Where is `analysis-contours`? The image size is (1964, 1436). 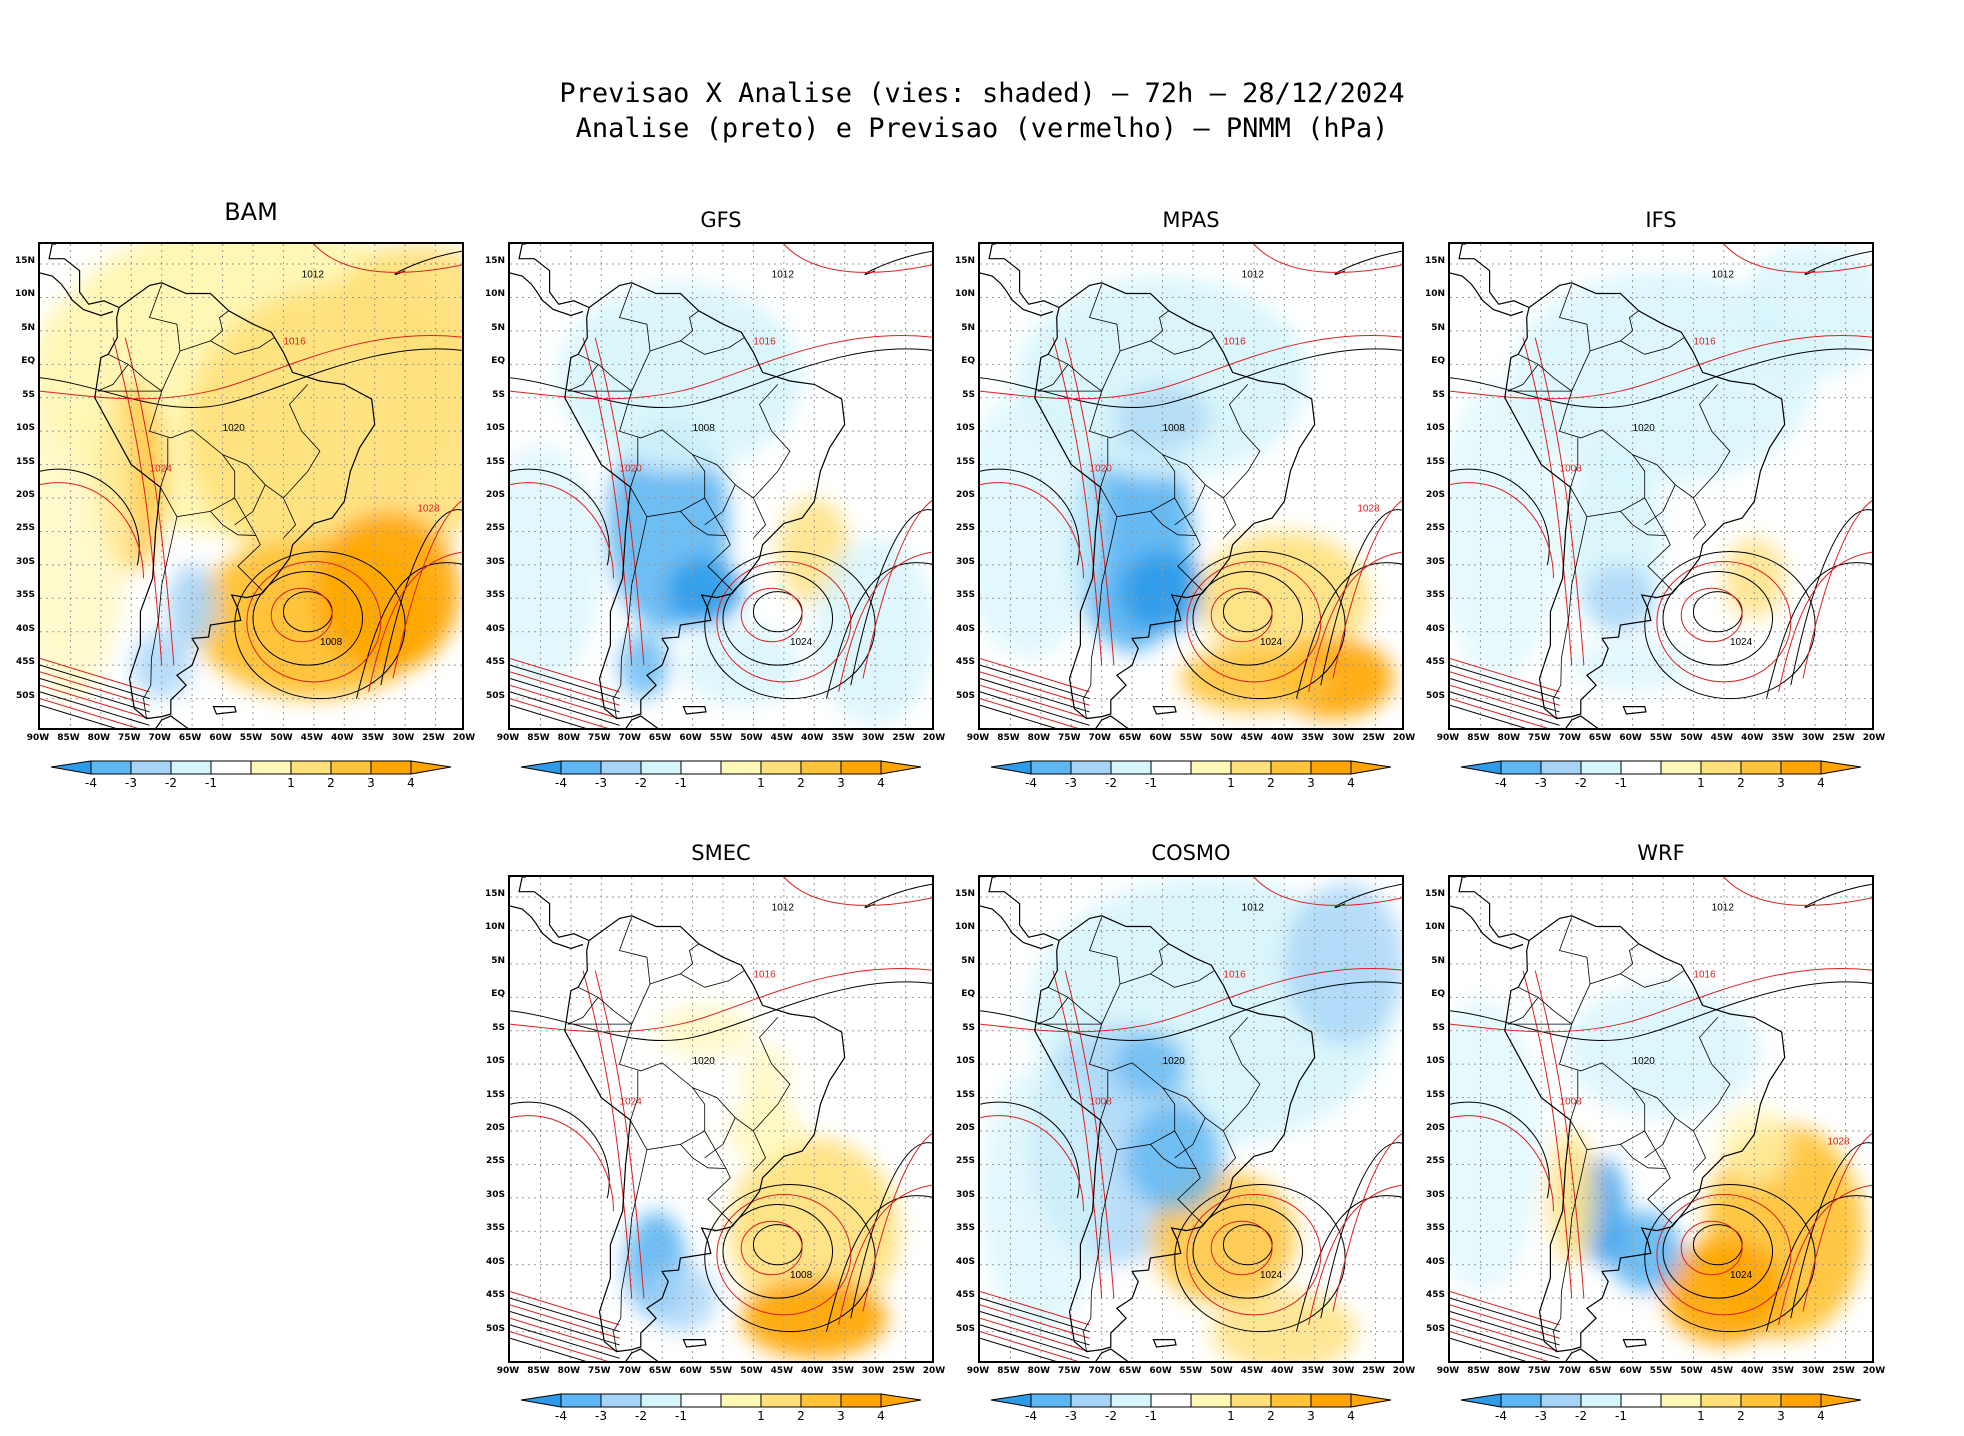
analysis-contours is located at coordinates (251, 489).